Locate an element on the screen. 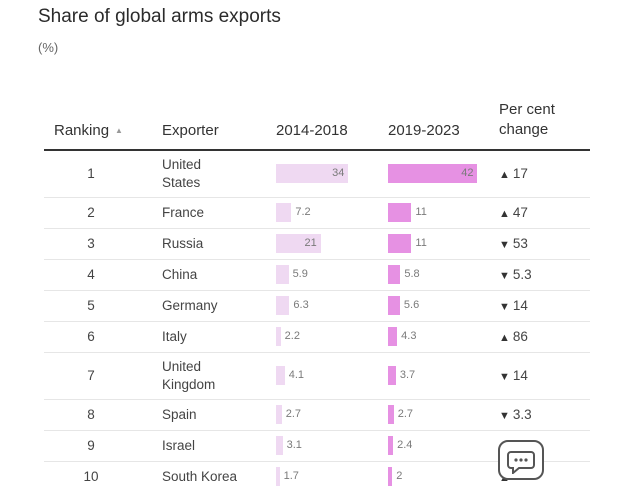 This screenshot has width=640, height=487. header-per-cent-change: Per cent change is located at coordinates (527, 120).